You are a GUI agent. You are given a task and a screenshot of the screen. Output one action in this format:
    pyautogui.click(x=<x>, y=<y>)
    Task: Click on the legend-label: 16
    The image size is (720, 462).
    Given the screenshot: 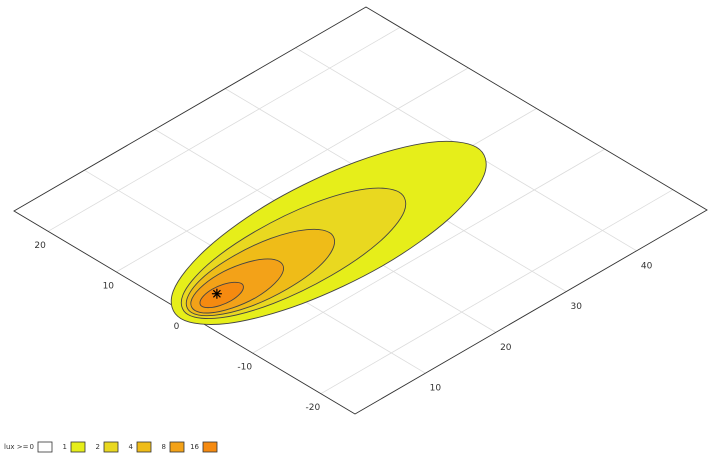 What is the action you would take?
    pyautogui.click(x=194, y=447)
    